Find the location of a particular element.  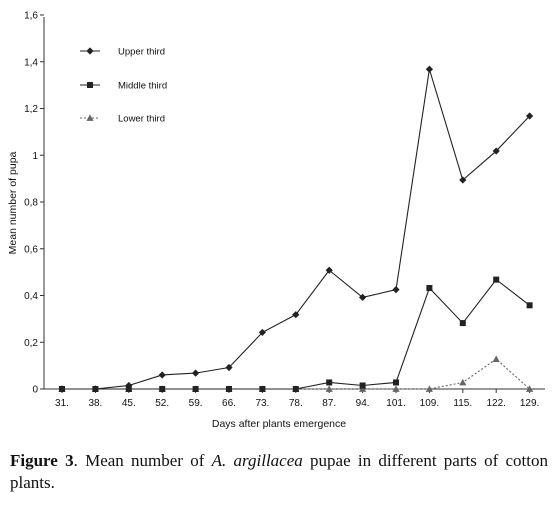

legend-label: Upper third is located at coordinates (141, 52).